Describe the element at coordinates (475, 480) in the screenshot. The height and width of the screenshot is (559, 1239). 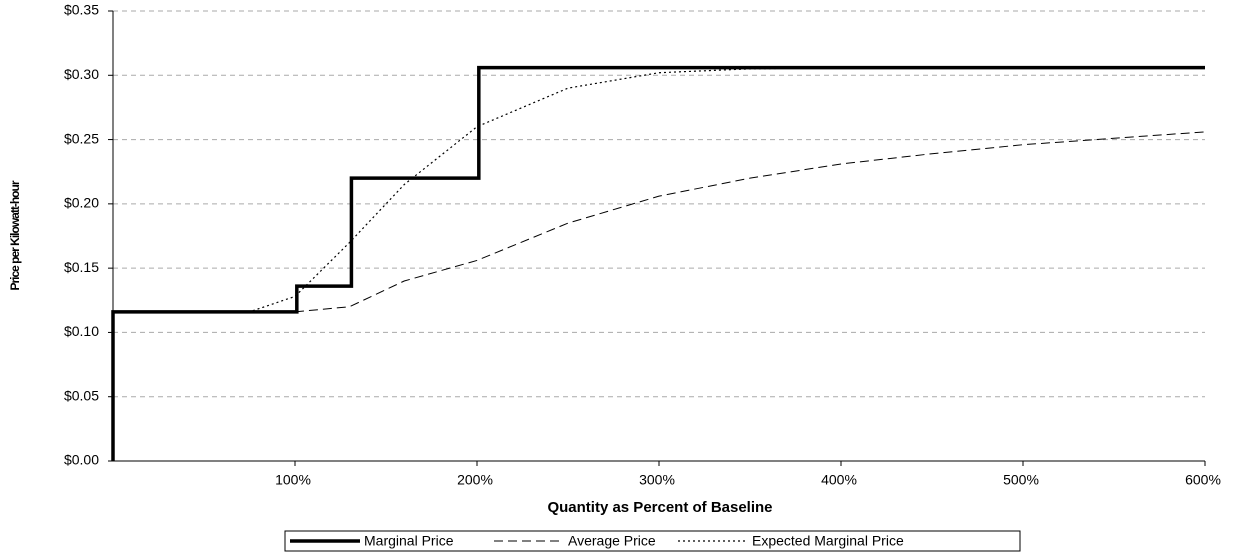
I see `x-tick-label: 200%` at that location.